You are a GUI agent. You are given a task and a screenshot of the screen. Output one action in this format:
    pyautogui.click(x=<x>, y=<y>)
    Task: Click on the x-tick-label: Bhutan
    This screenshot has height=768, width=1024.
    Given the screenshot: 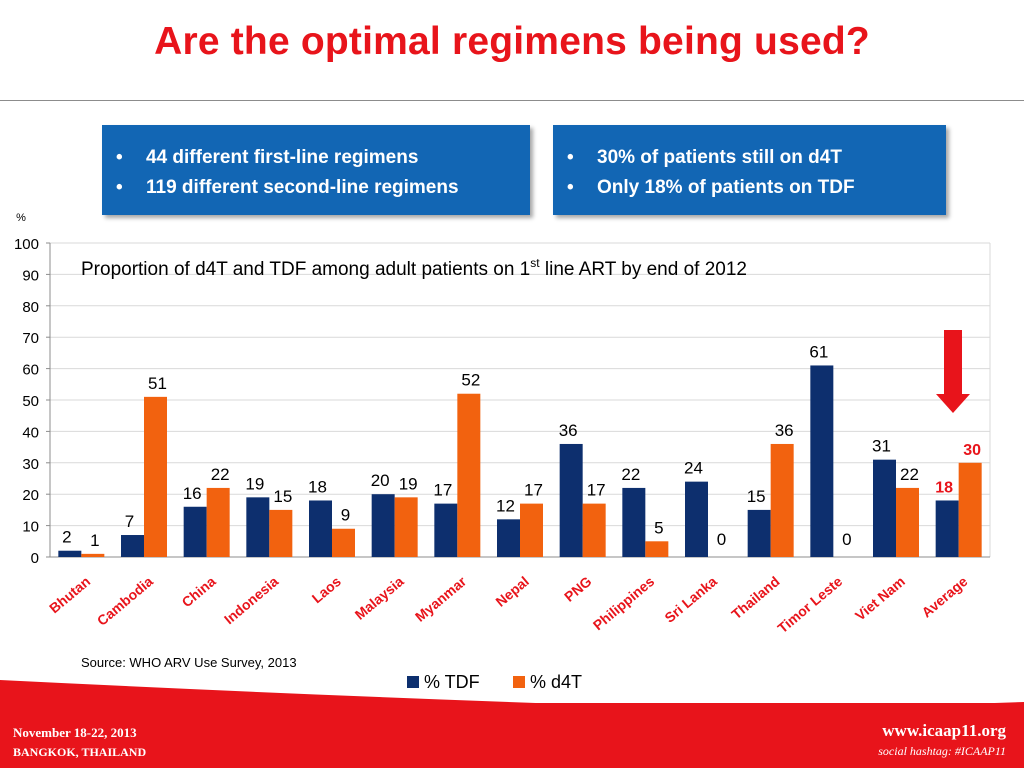 What is the action you would take?
    pyautogui.click(x=69, y=594)
    